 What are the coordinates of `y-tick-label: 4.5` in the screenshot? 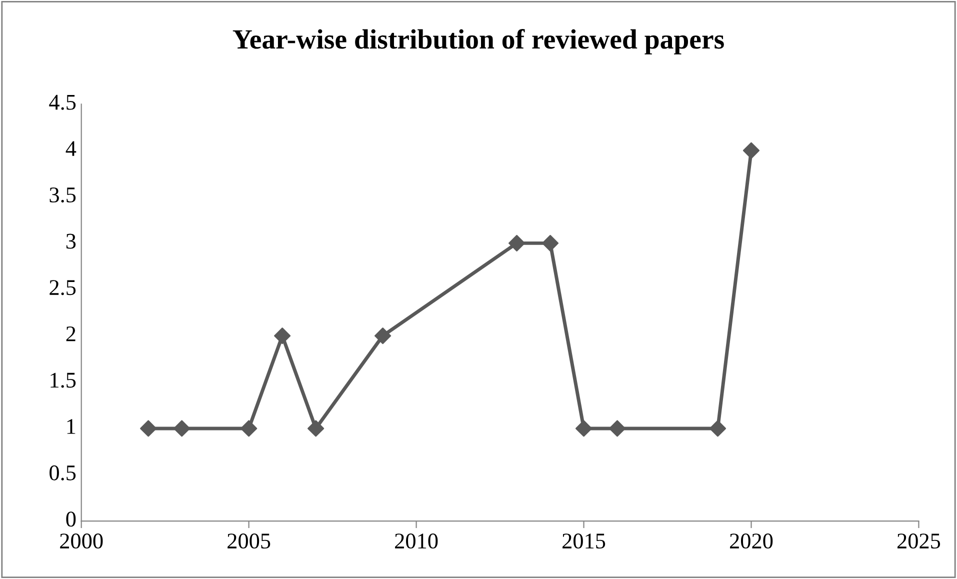 It's located at (62, 102).